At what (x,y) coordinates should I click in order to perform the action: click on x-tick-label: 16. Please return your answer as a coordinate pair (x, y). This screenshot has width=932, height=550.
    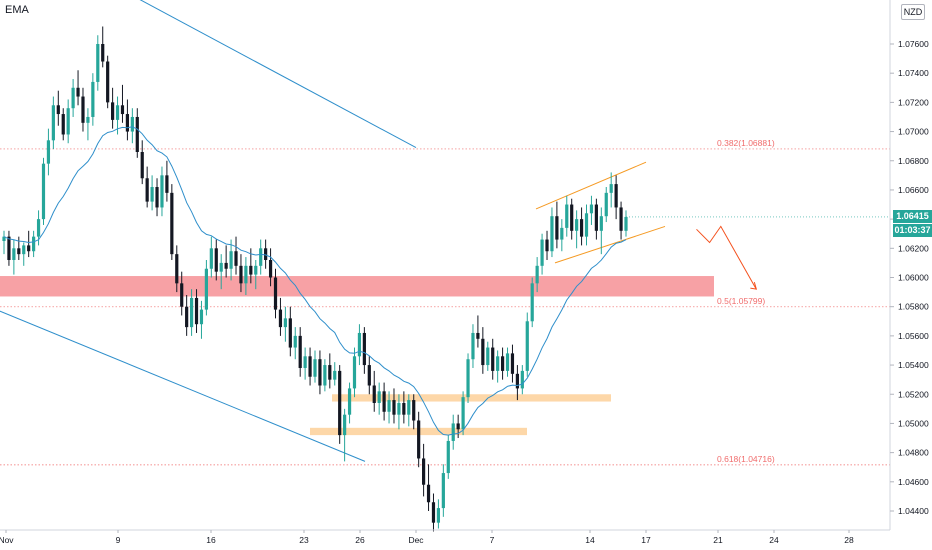
    Looking at the image, I should click on (211, 540).